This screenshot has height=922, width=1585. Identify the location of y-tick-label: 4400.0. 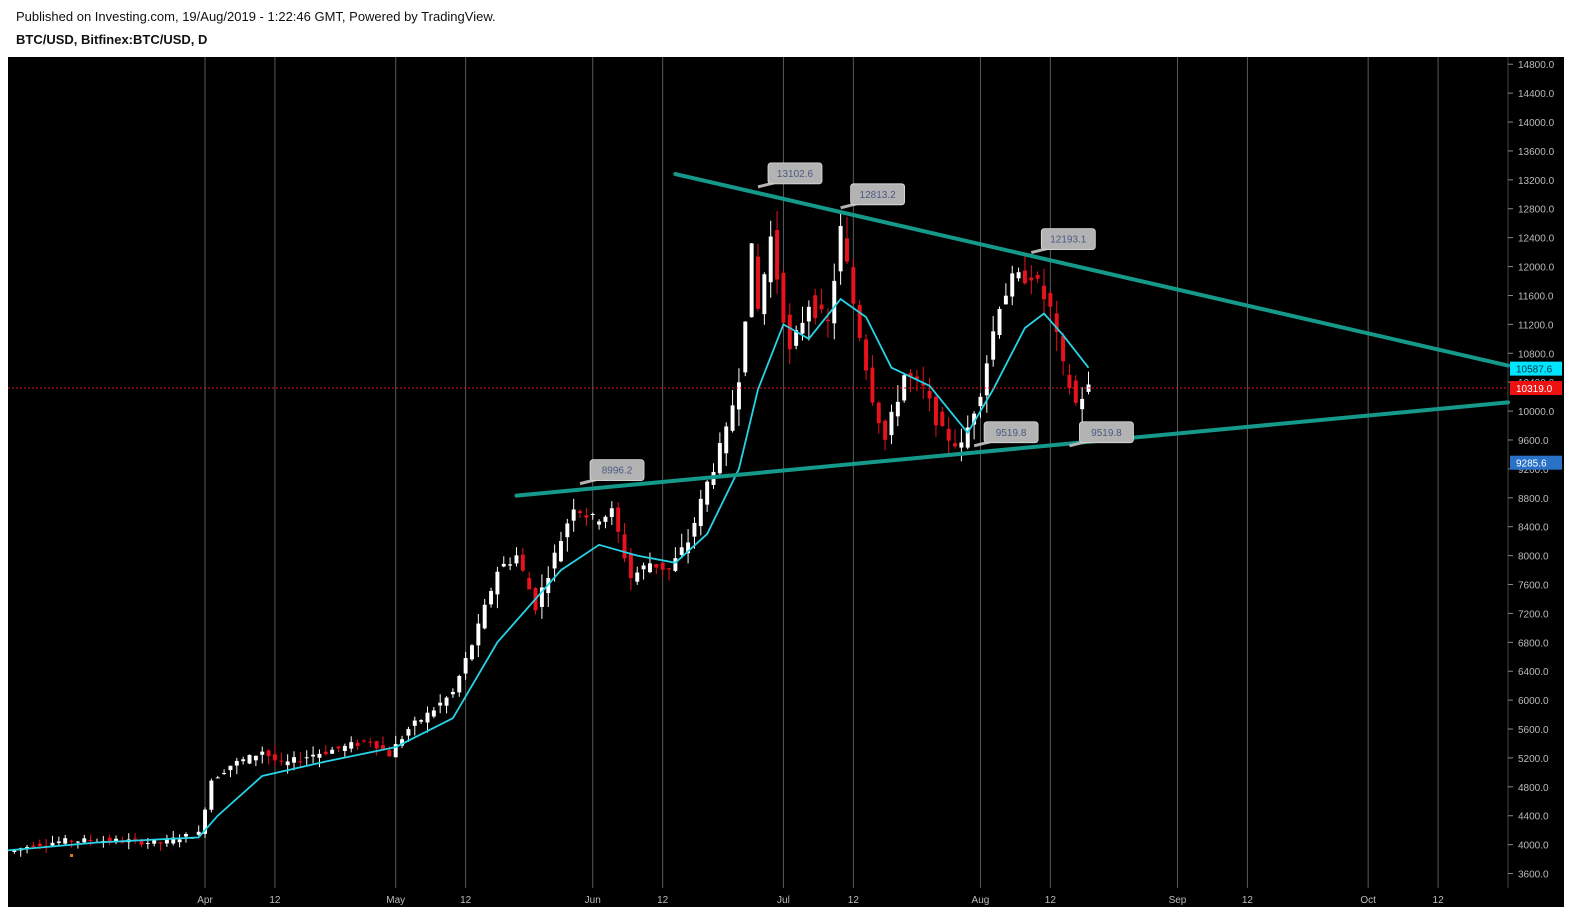
(1533, 817).